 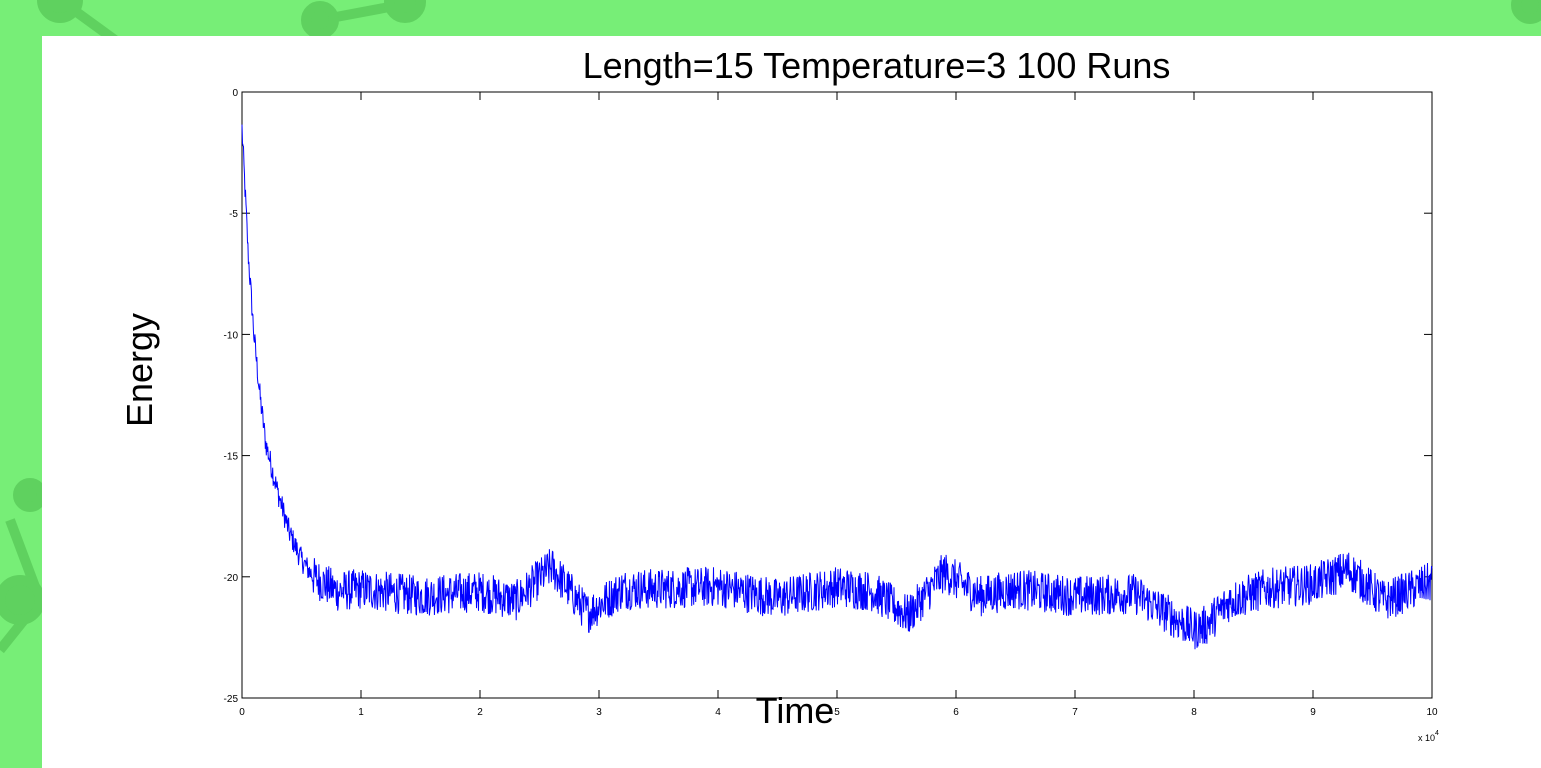 I want to click on y-tick-label: -10, so click(x=231, y=335).